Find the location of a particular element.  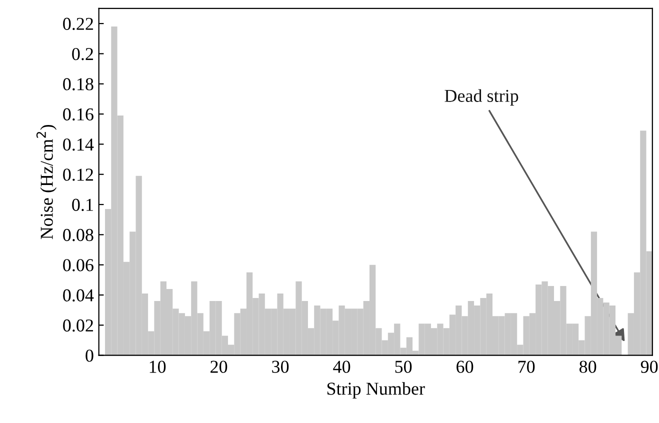

x-tick-label: 60 is located at coordinates (465, 366).